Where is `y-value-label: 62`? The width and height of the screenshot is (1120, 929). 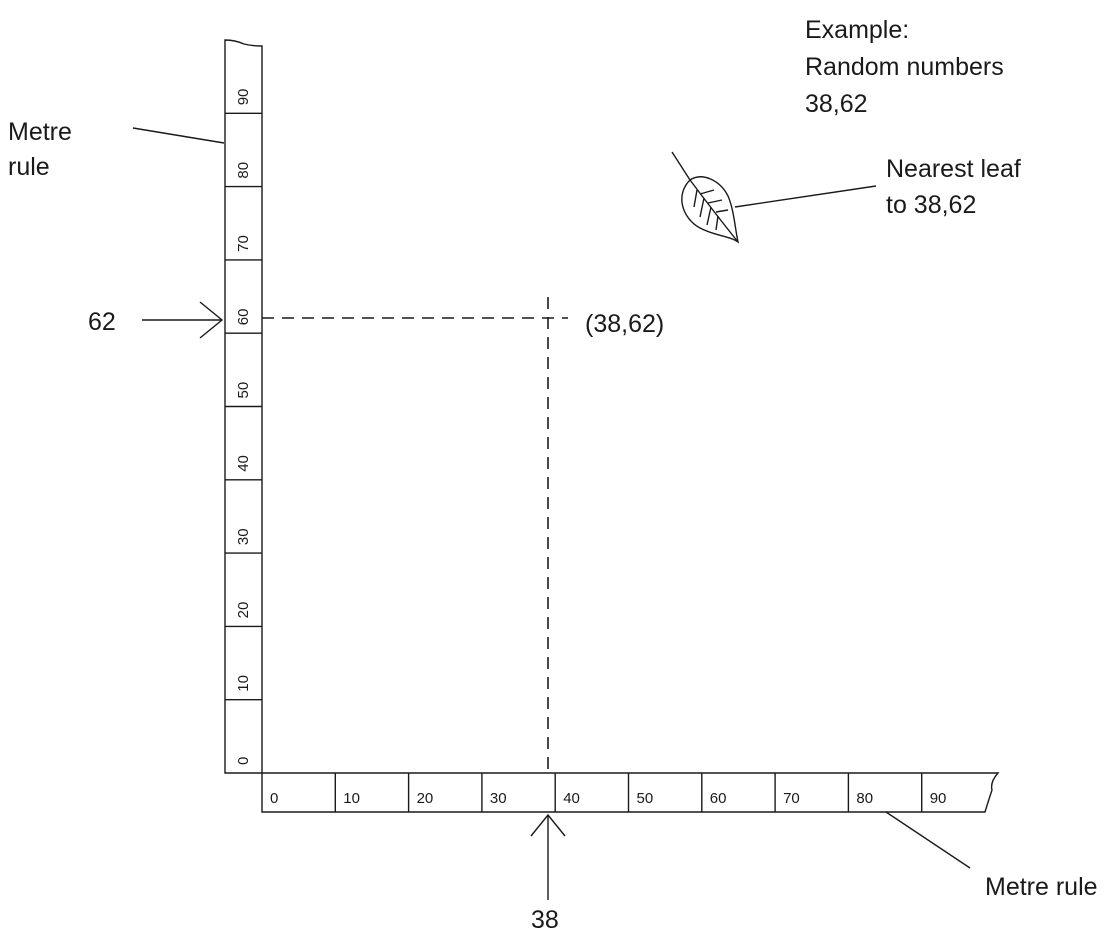 y-value-label: 62 is located at coordinates (102, 322).